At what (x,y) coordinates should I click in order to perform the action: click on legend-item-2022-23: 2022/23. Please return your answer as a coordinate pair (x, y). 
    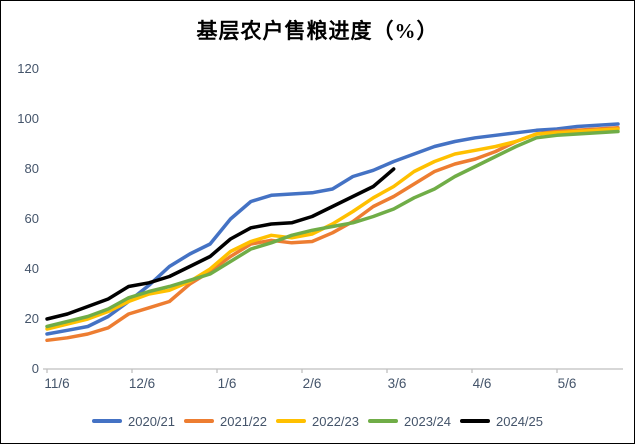
    Looking at the image, I should click on (317, 421).